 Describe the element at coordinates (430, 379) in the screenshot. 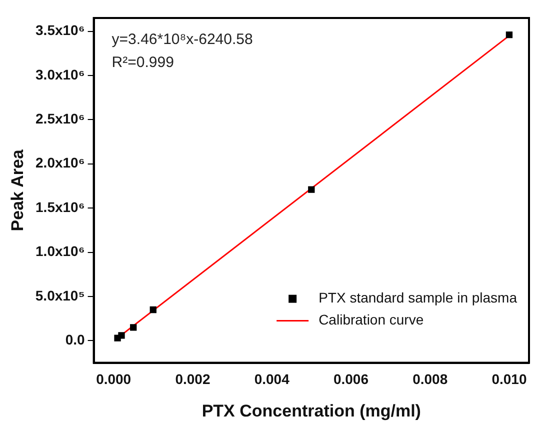

I see `x-tick-label: 0.008` at that location.